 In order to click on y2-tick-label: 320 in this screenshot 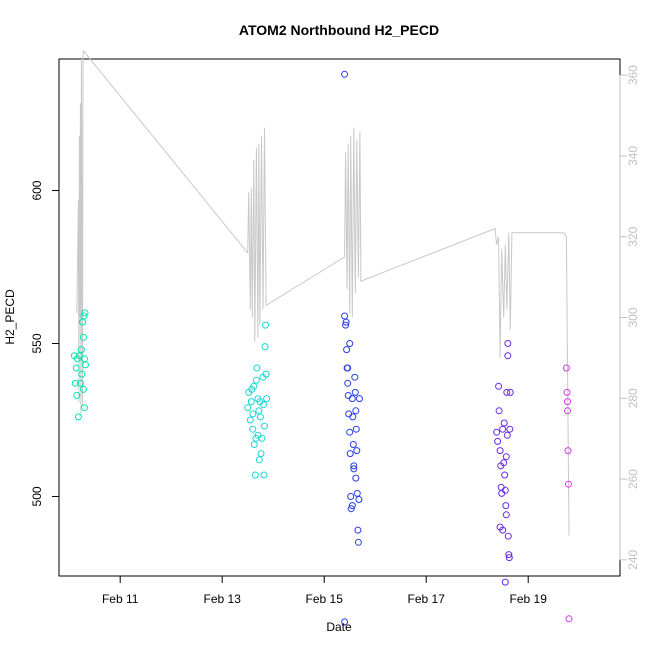, I will do `click(633, 236)`.